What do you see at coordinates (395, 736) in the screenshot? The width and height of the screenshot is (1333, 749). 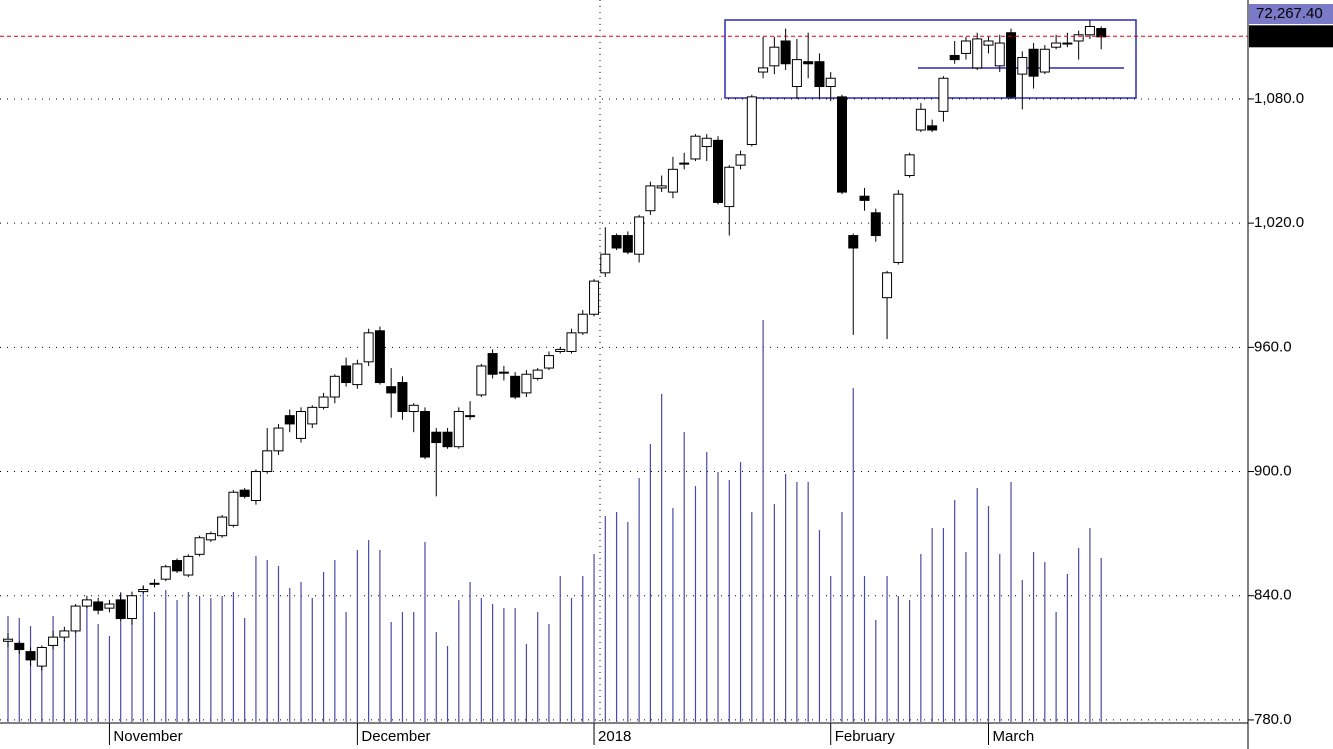 I see `x-tick-label: December` at bounding box center [395, 736].